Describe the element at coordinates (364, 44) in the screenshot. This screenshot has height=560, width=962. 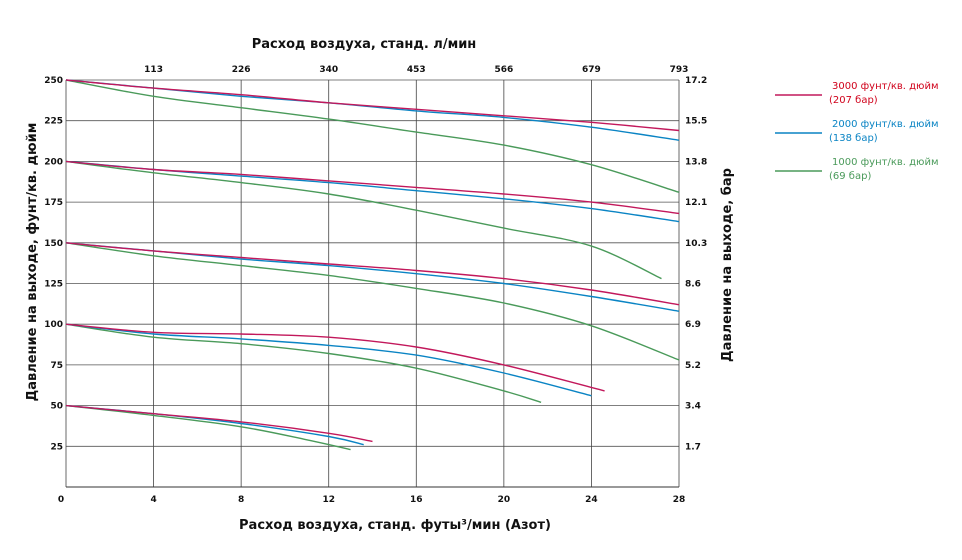
I see `x2-axis-title: Расход воздуха, станд. л/мин` at that location.